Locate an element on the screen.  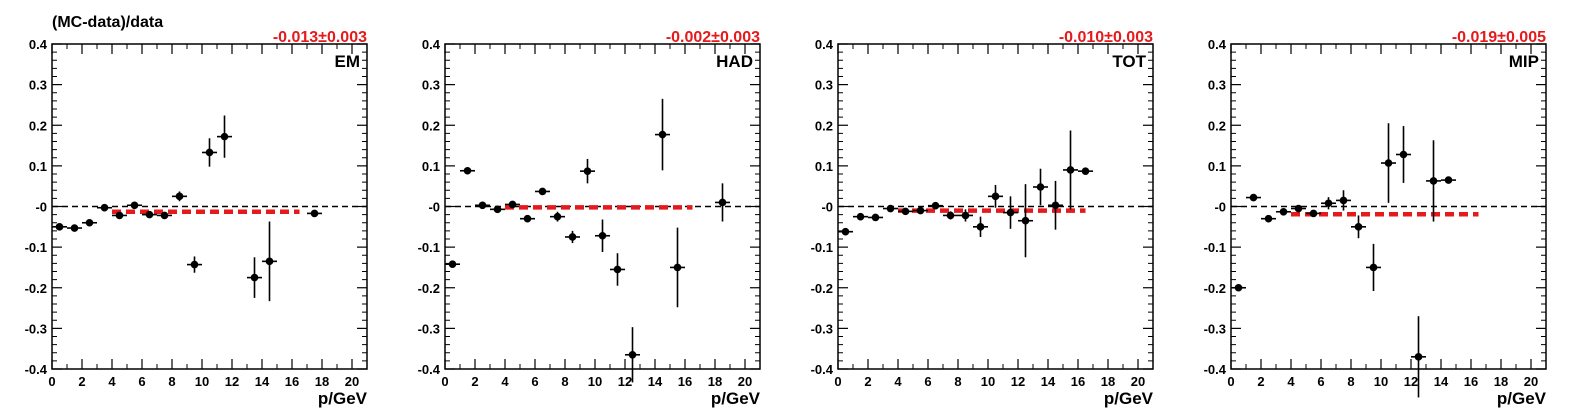
chart-3-panel-label: MIP is located at coordinates (1524, 61).